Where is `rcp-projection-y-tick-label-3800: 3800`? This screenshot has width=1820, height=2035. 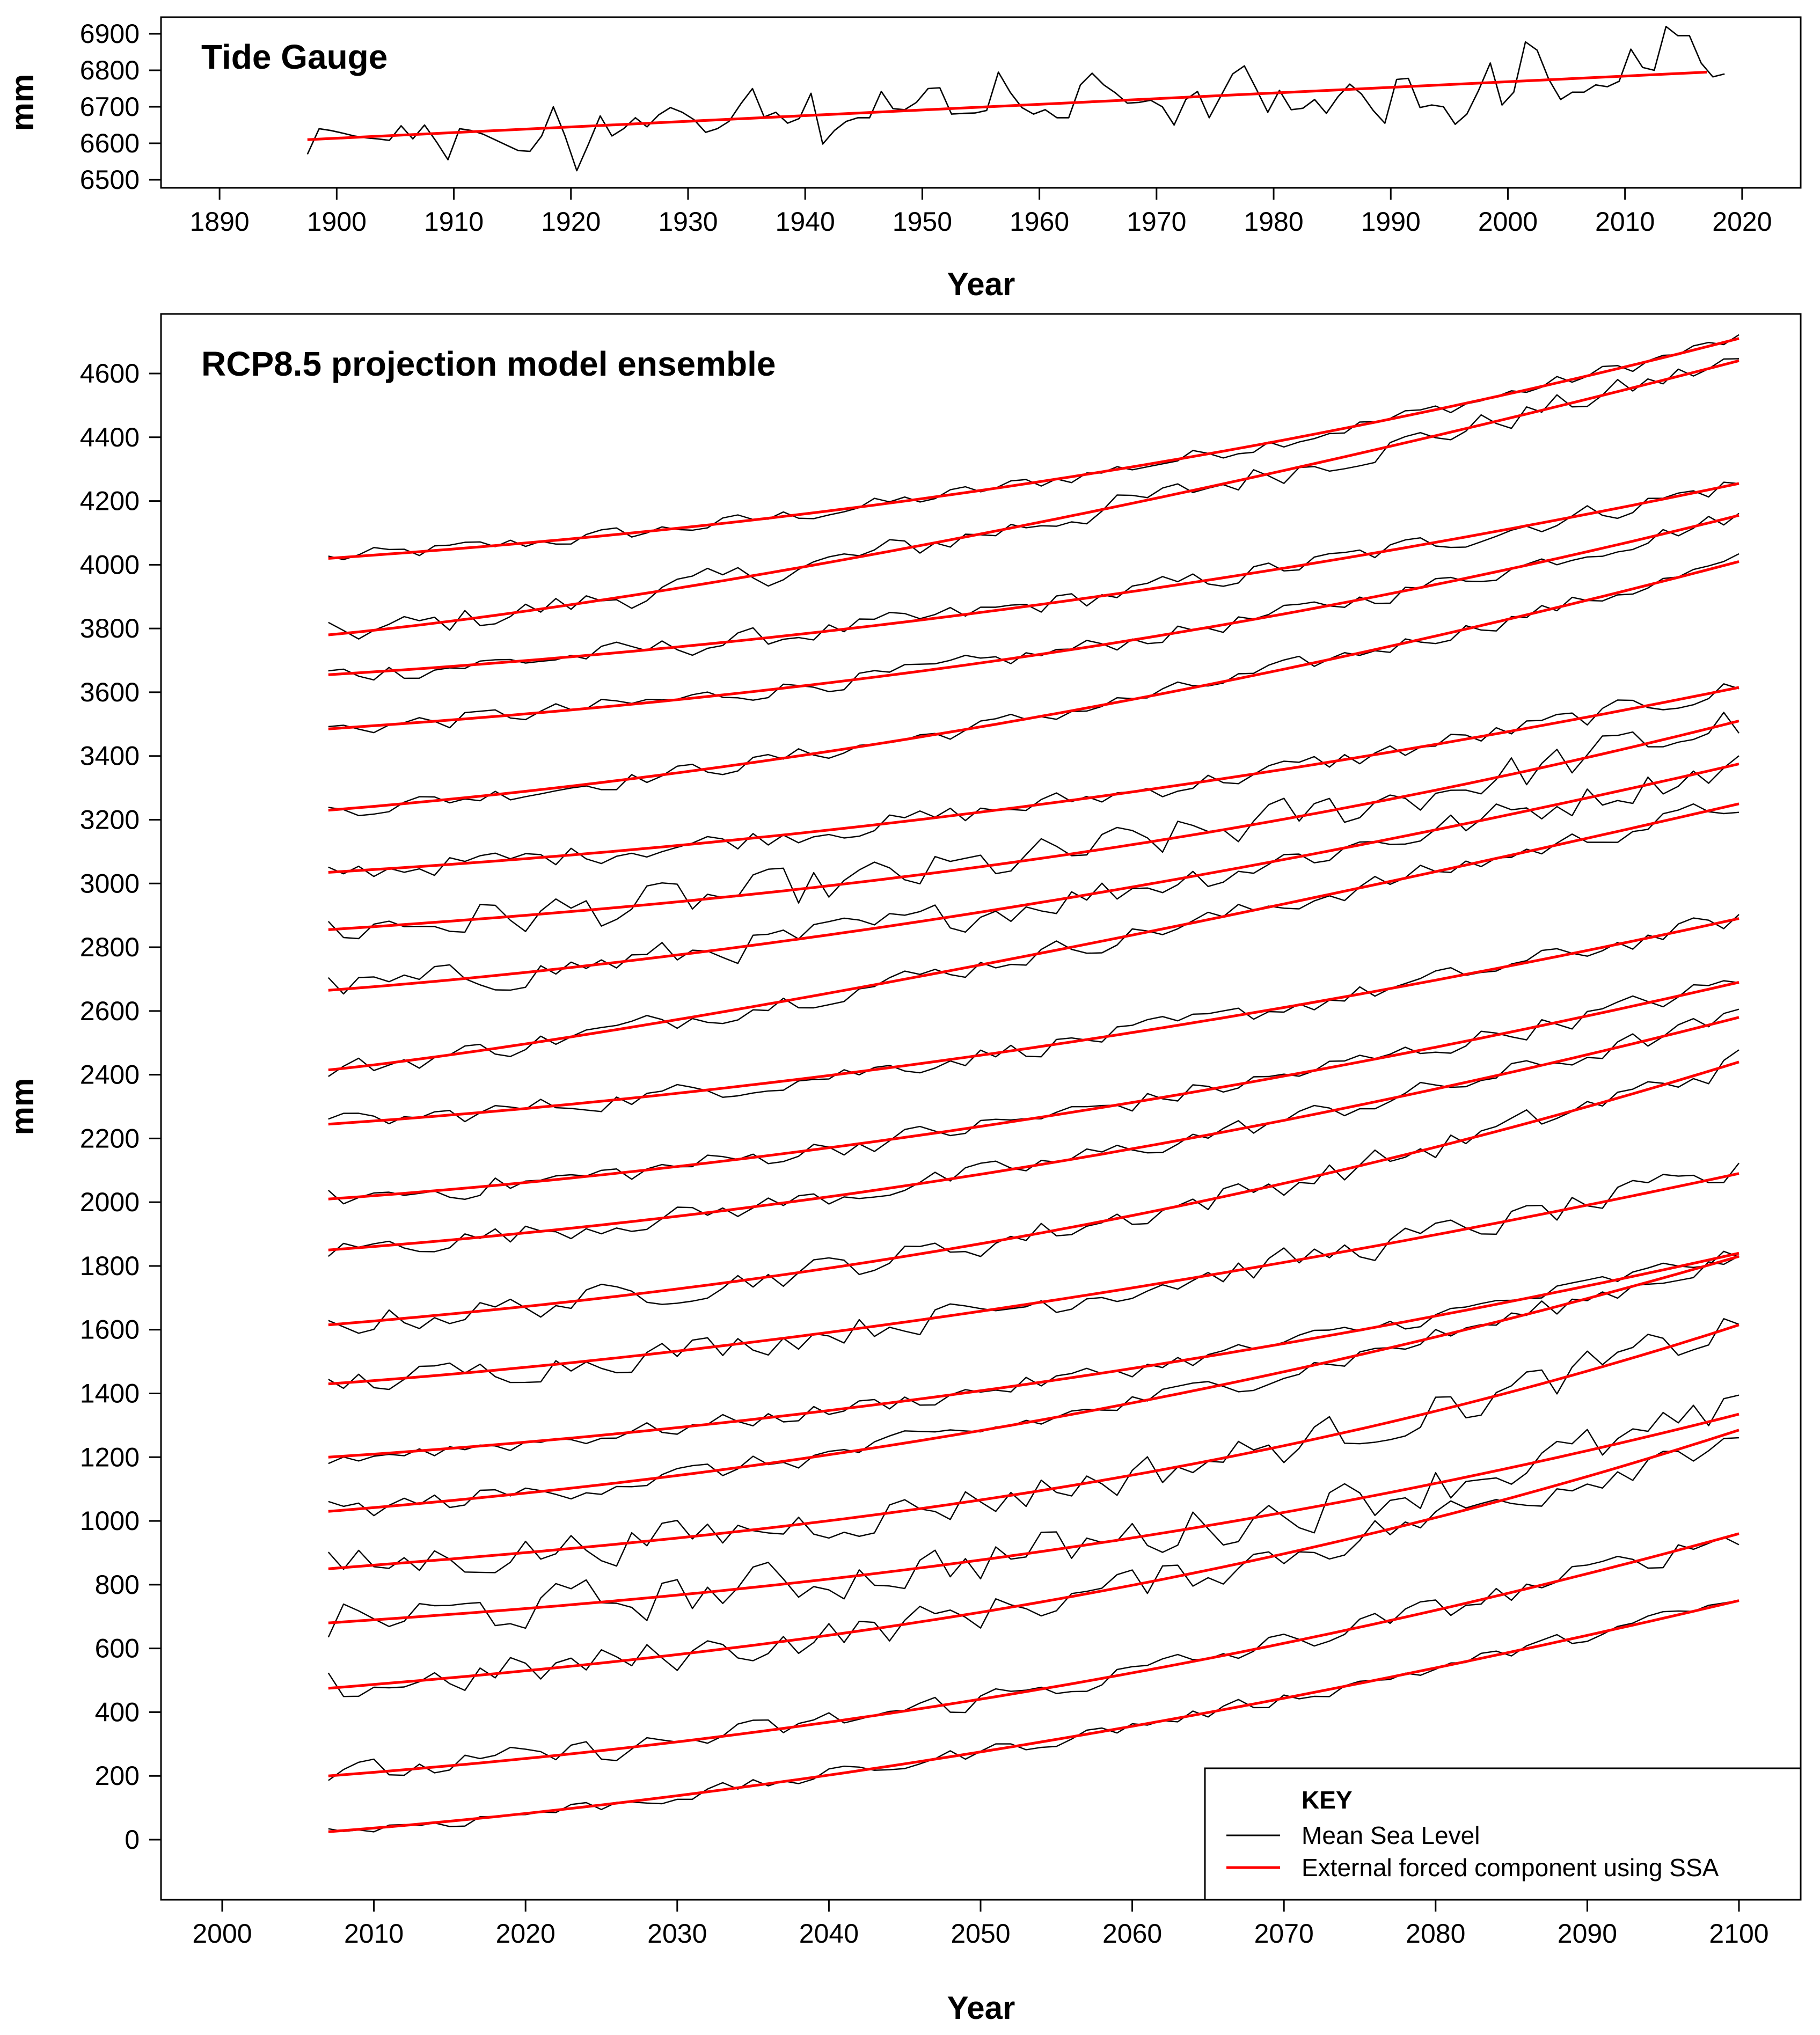
rcp-projection-y-tick-label-3800: 3800 is located at coordinates (110, 628).